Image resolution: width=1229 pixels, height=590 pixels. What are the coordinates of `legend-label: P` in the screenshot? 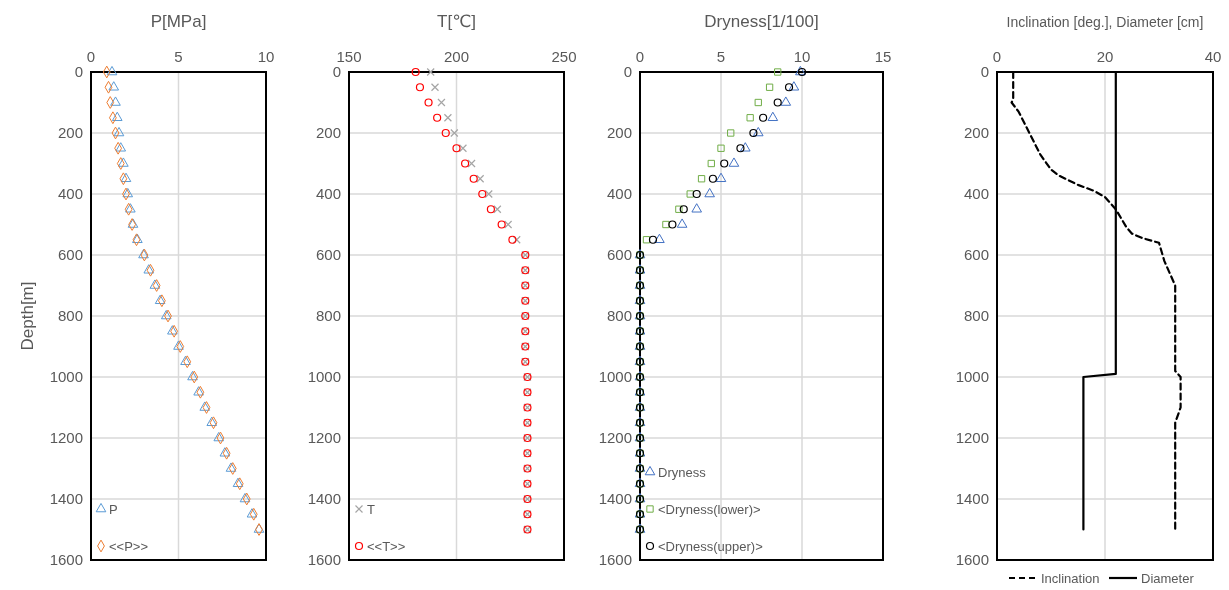 It's located at (113, 509).